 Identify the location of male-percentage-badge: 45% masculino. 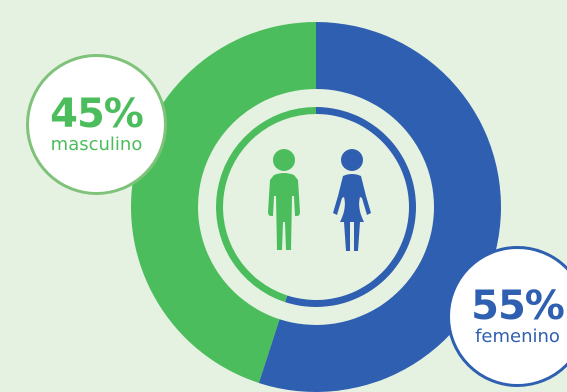
(96, 124).